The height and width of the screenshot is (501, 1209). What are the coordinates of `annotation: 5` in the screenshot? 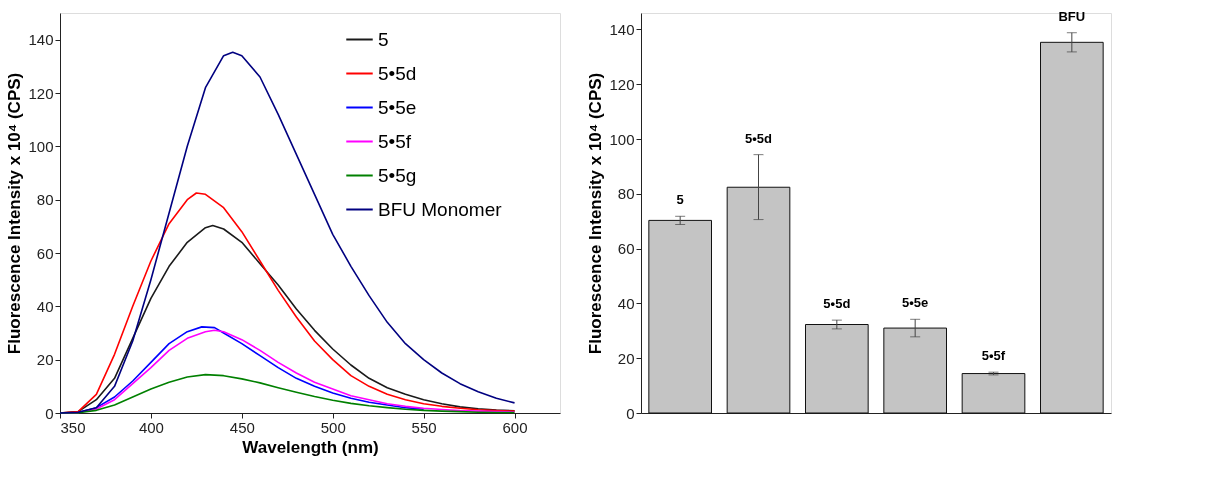 It's located at (680, 200).